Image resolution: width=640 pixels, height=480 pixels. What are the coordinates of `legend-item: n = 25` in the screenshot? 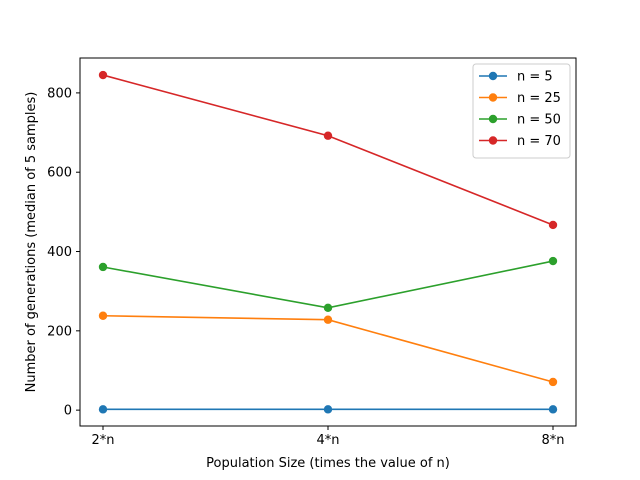 It's located at (520, 98).